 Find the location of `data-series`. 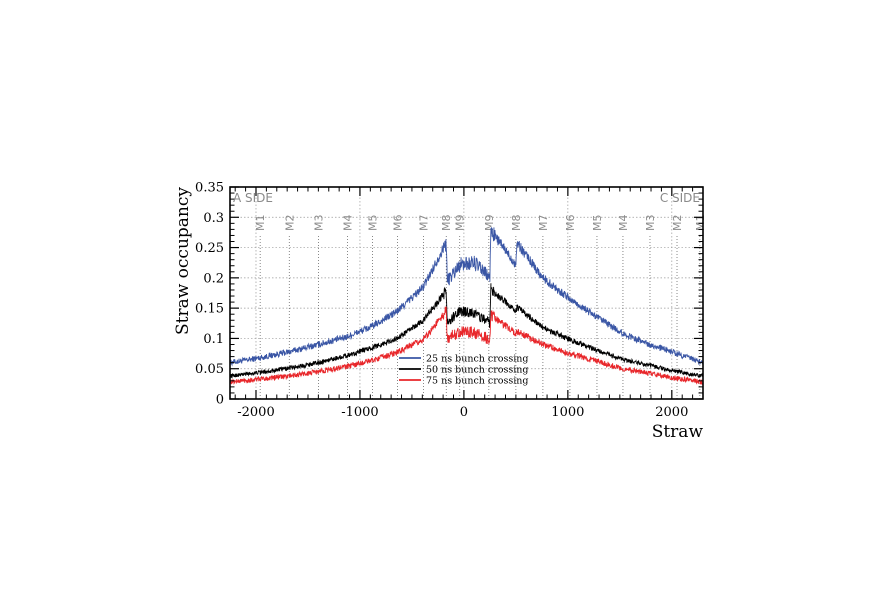

data-series is located at coordinates (466, 306).